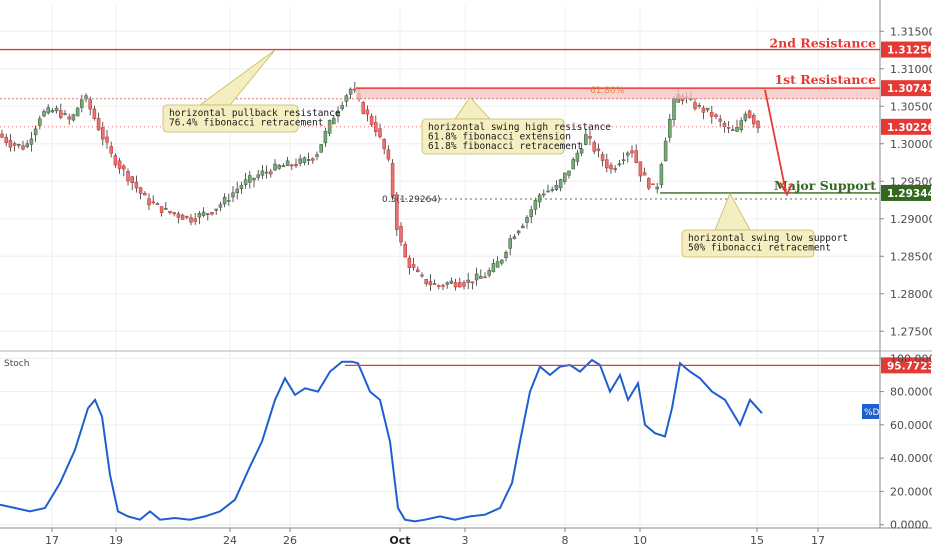 The image size is (932, 550). I want to click on major-support-label: Major Support, so click(825, 185).